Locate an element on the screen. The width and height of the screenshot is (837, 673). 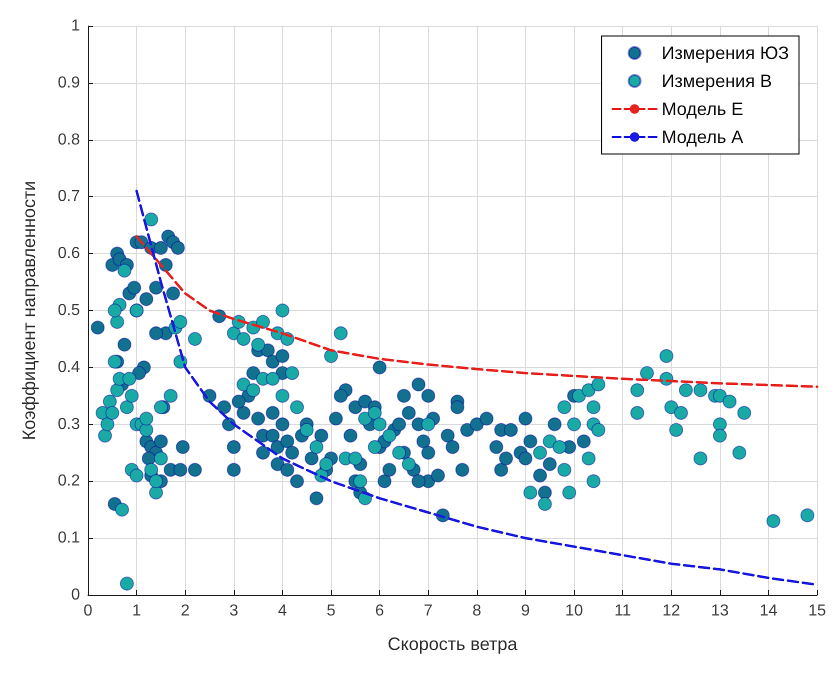
x-tick-label: 0 is located at coordinates (88, 611).